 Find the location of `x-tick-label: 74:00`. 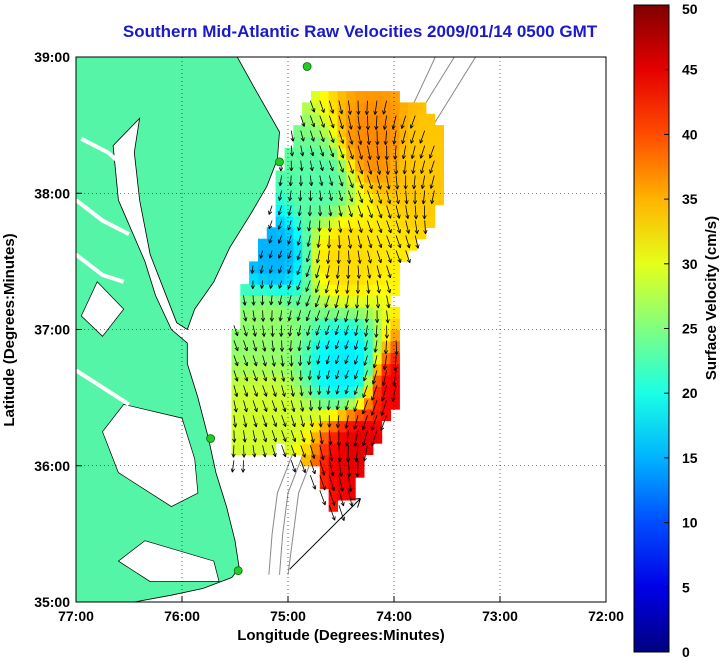

x-tick-label: 74:00 is located at coordinates (394, 616).